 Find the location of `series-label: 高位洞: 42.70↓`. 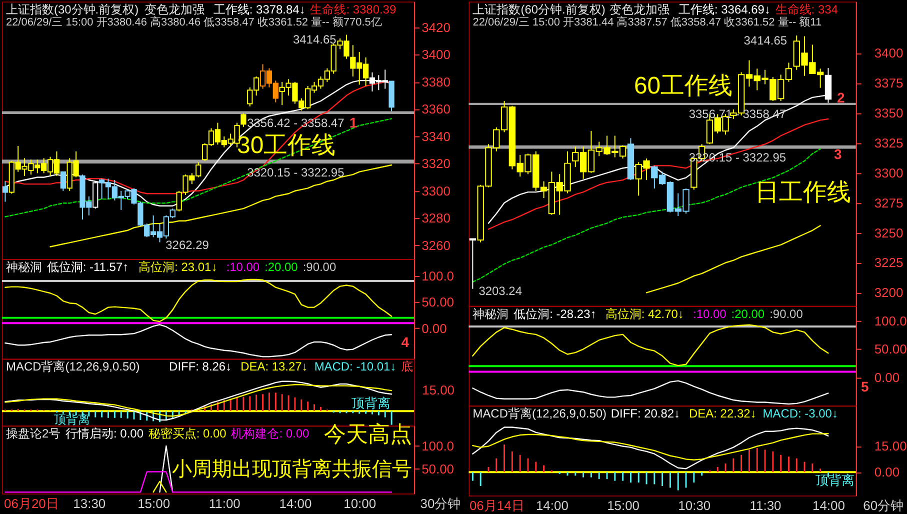

series-label: 高位洞: 42.70↓ is located at coordinates (644, 313).